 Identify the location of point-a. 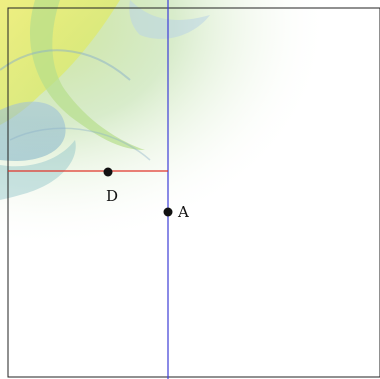
(168, 212).